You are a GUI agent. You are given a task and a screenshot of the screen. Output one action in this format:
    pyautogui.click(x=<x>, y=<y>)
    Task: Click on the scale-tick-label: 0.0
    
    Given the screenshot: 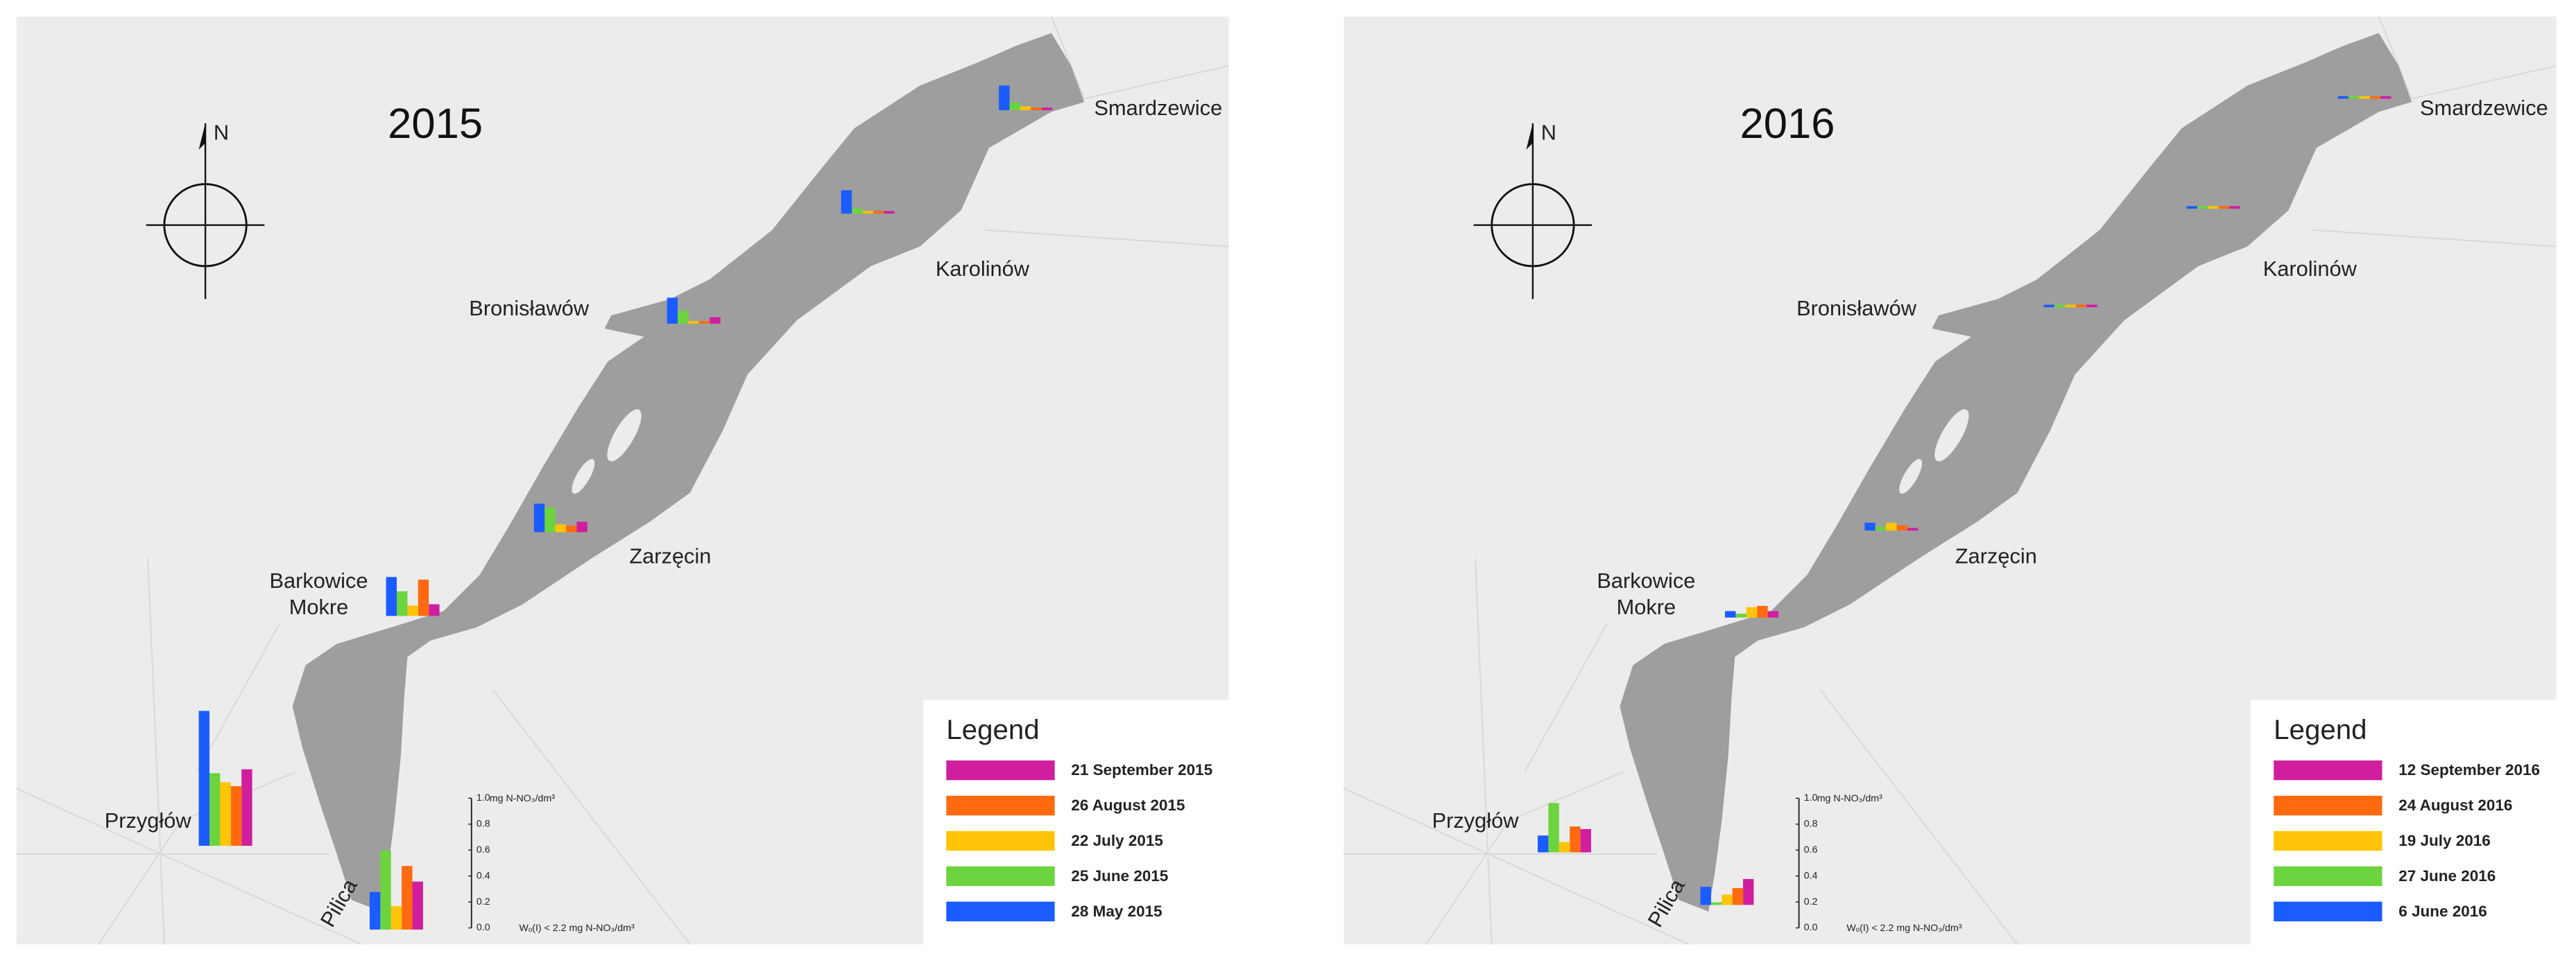 What is the action you would take?
    pyautogui.click(x=1811, y=927)
    